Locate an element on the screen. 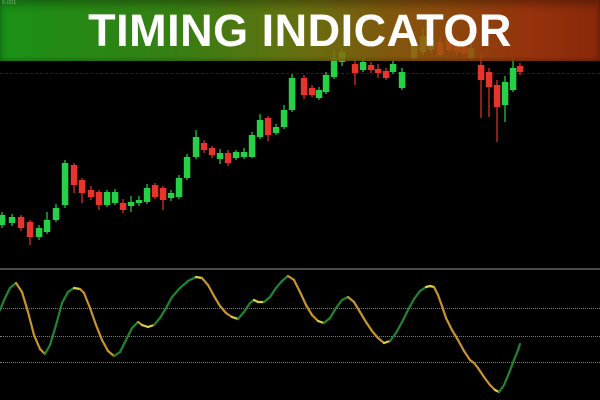 This screenshot has width=600, height=400. banner-title: TIMING INDICATOR is located at coordinates (300, 30).